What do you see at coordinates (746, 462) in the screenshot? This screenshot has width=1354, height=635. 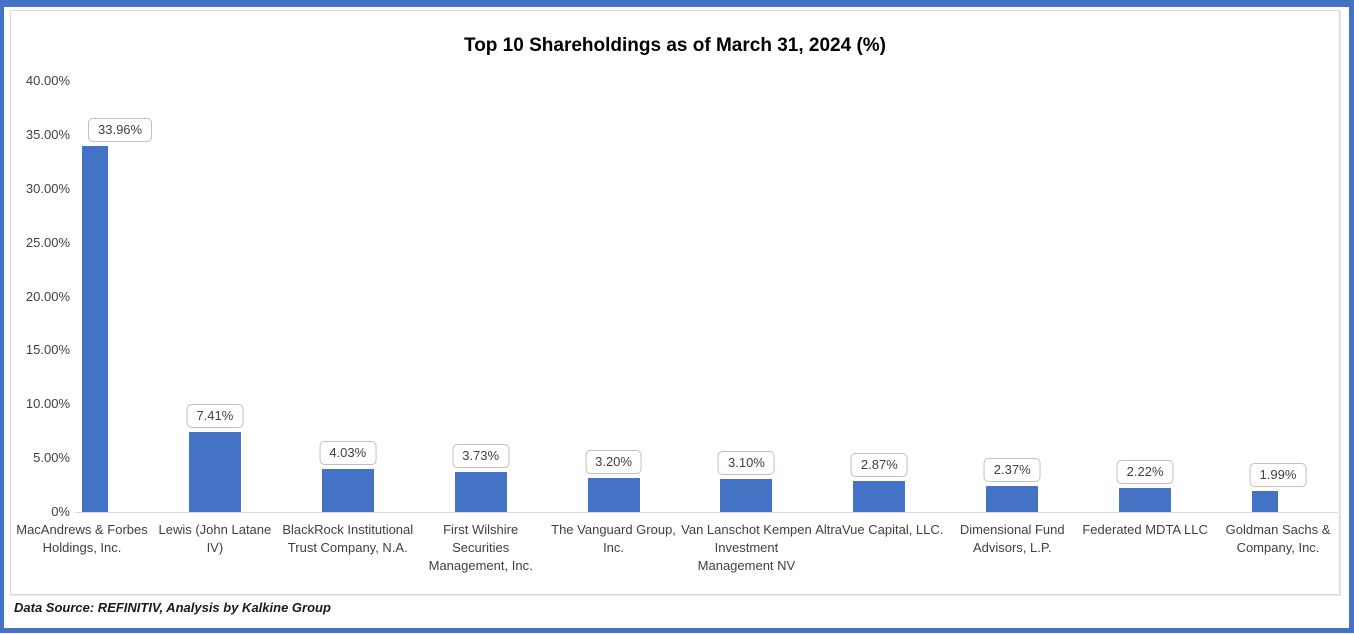 I see `data-label-callout: 3.10%` at bounding box center [746, 462].